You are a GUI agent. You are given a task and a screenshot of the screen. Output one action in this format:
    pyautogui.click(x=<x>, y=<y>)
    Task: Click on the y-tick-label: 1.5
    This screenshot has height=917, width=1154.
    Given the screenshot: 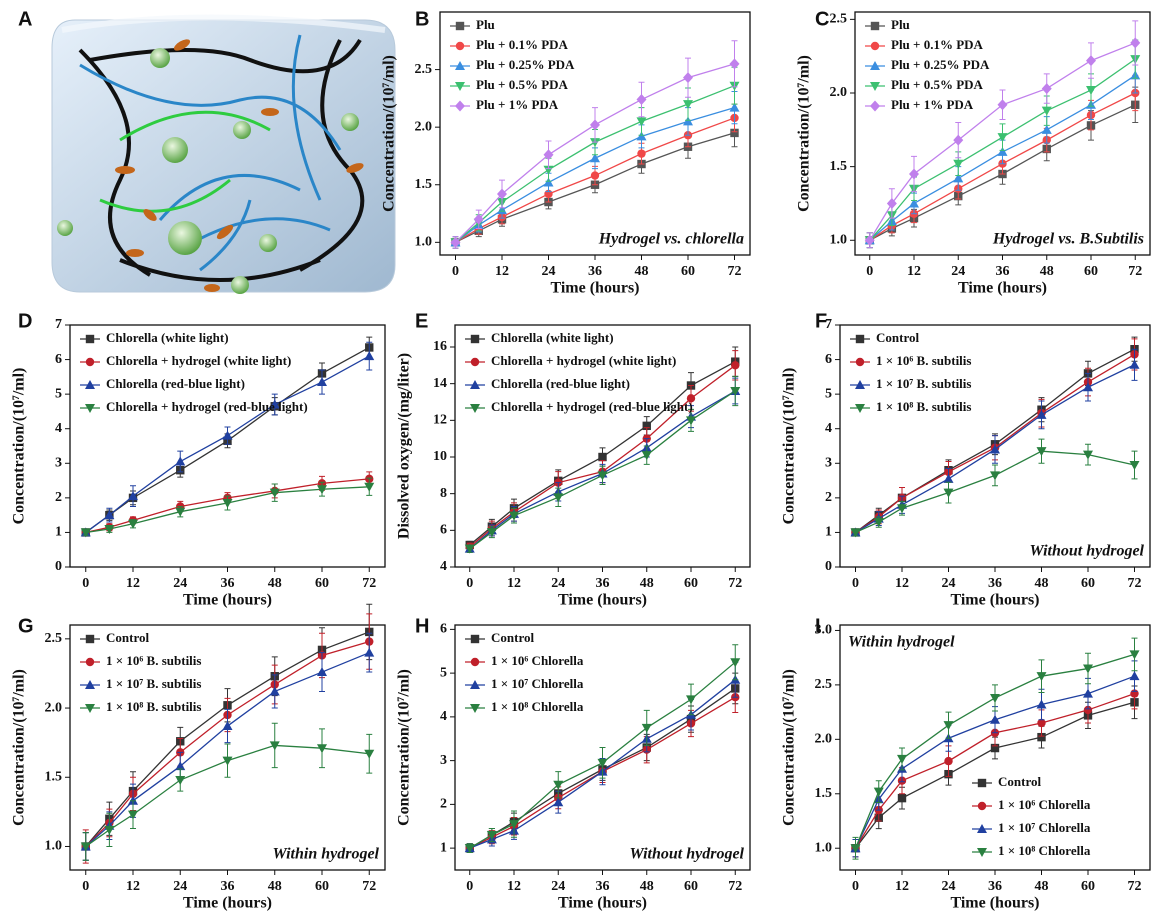 What is the action you would take?
    pyautogui.click(x=839, y=166)
    